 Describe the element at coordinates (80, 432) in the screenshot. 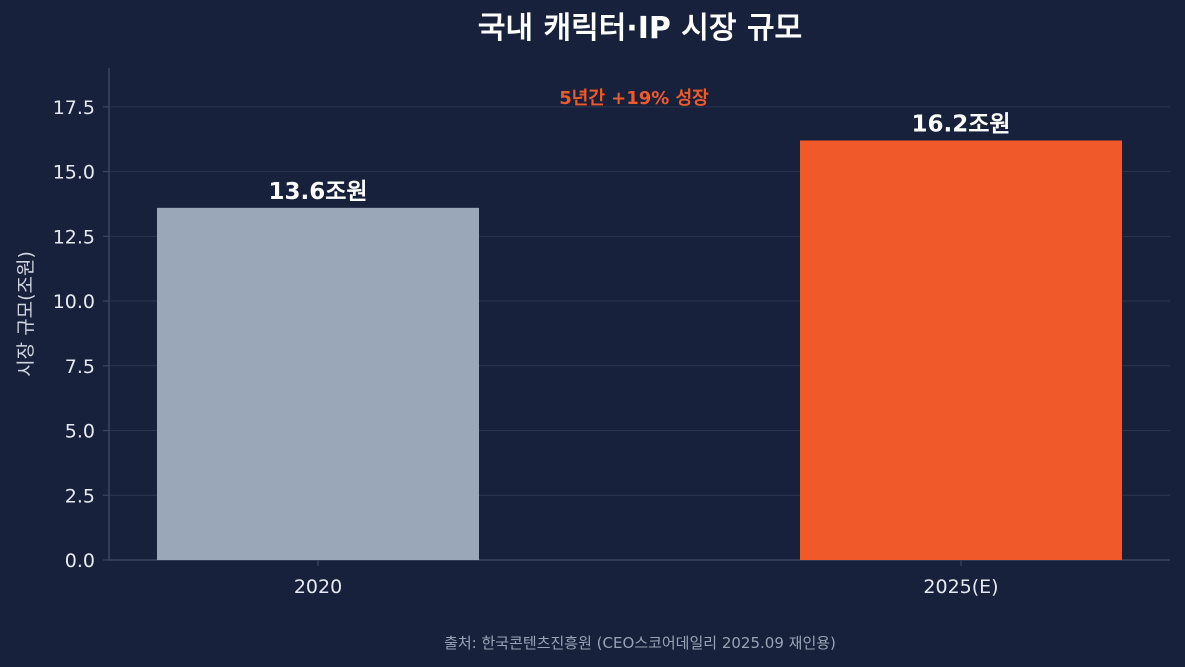

I see `y-tick-label: 5.0` at that location.